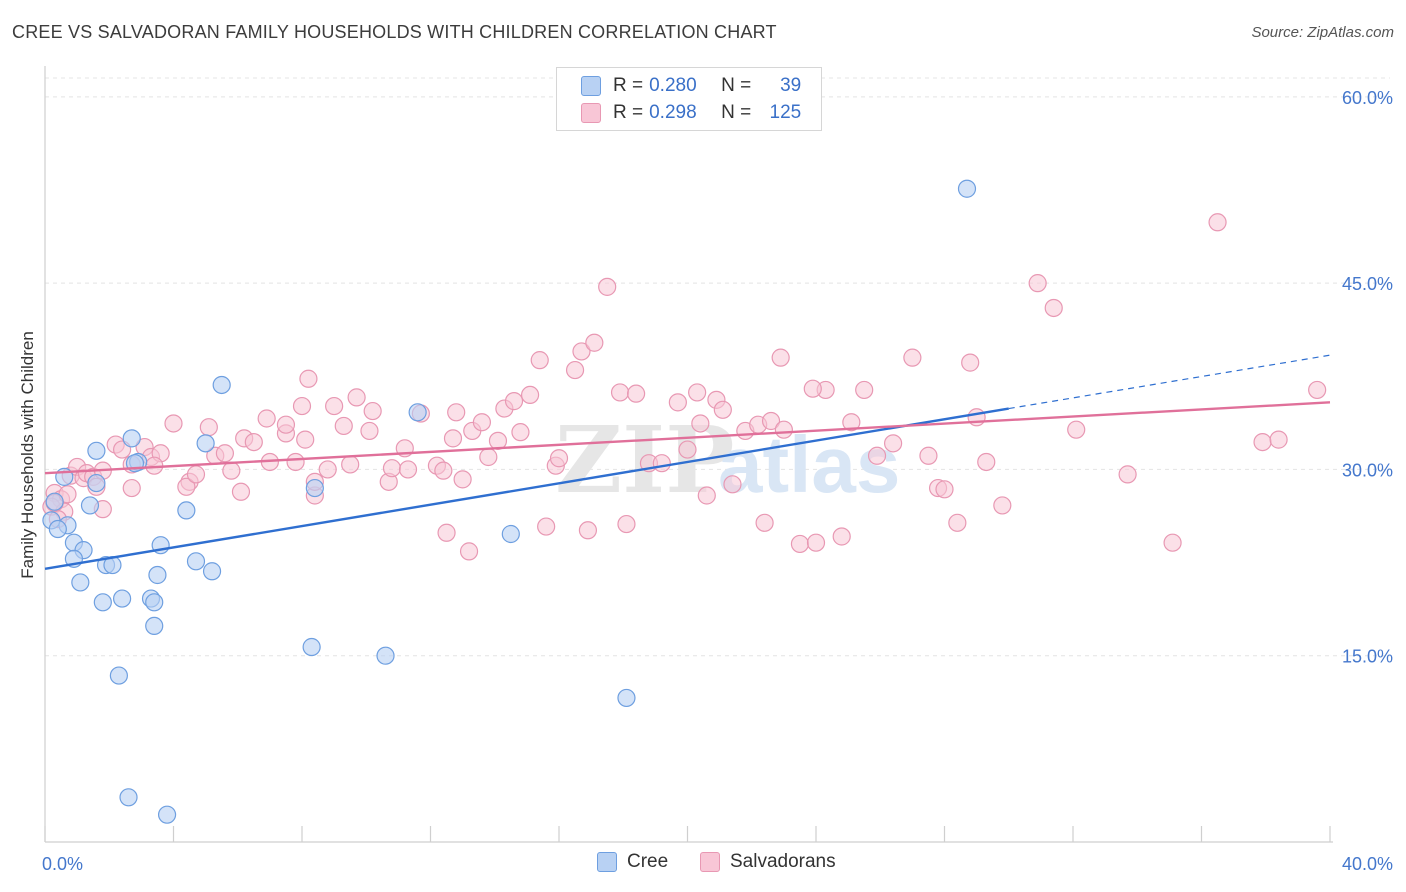 The image size is (1406, 892). I want to click on bottom-legend-label-salvadorans: Salvadorans, so click(783, 861).